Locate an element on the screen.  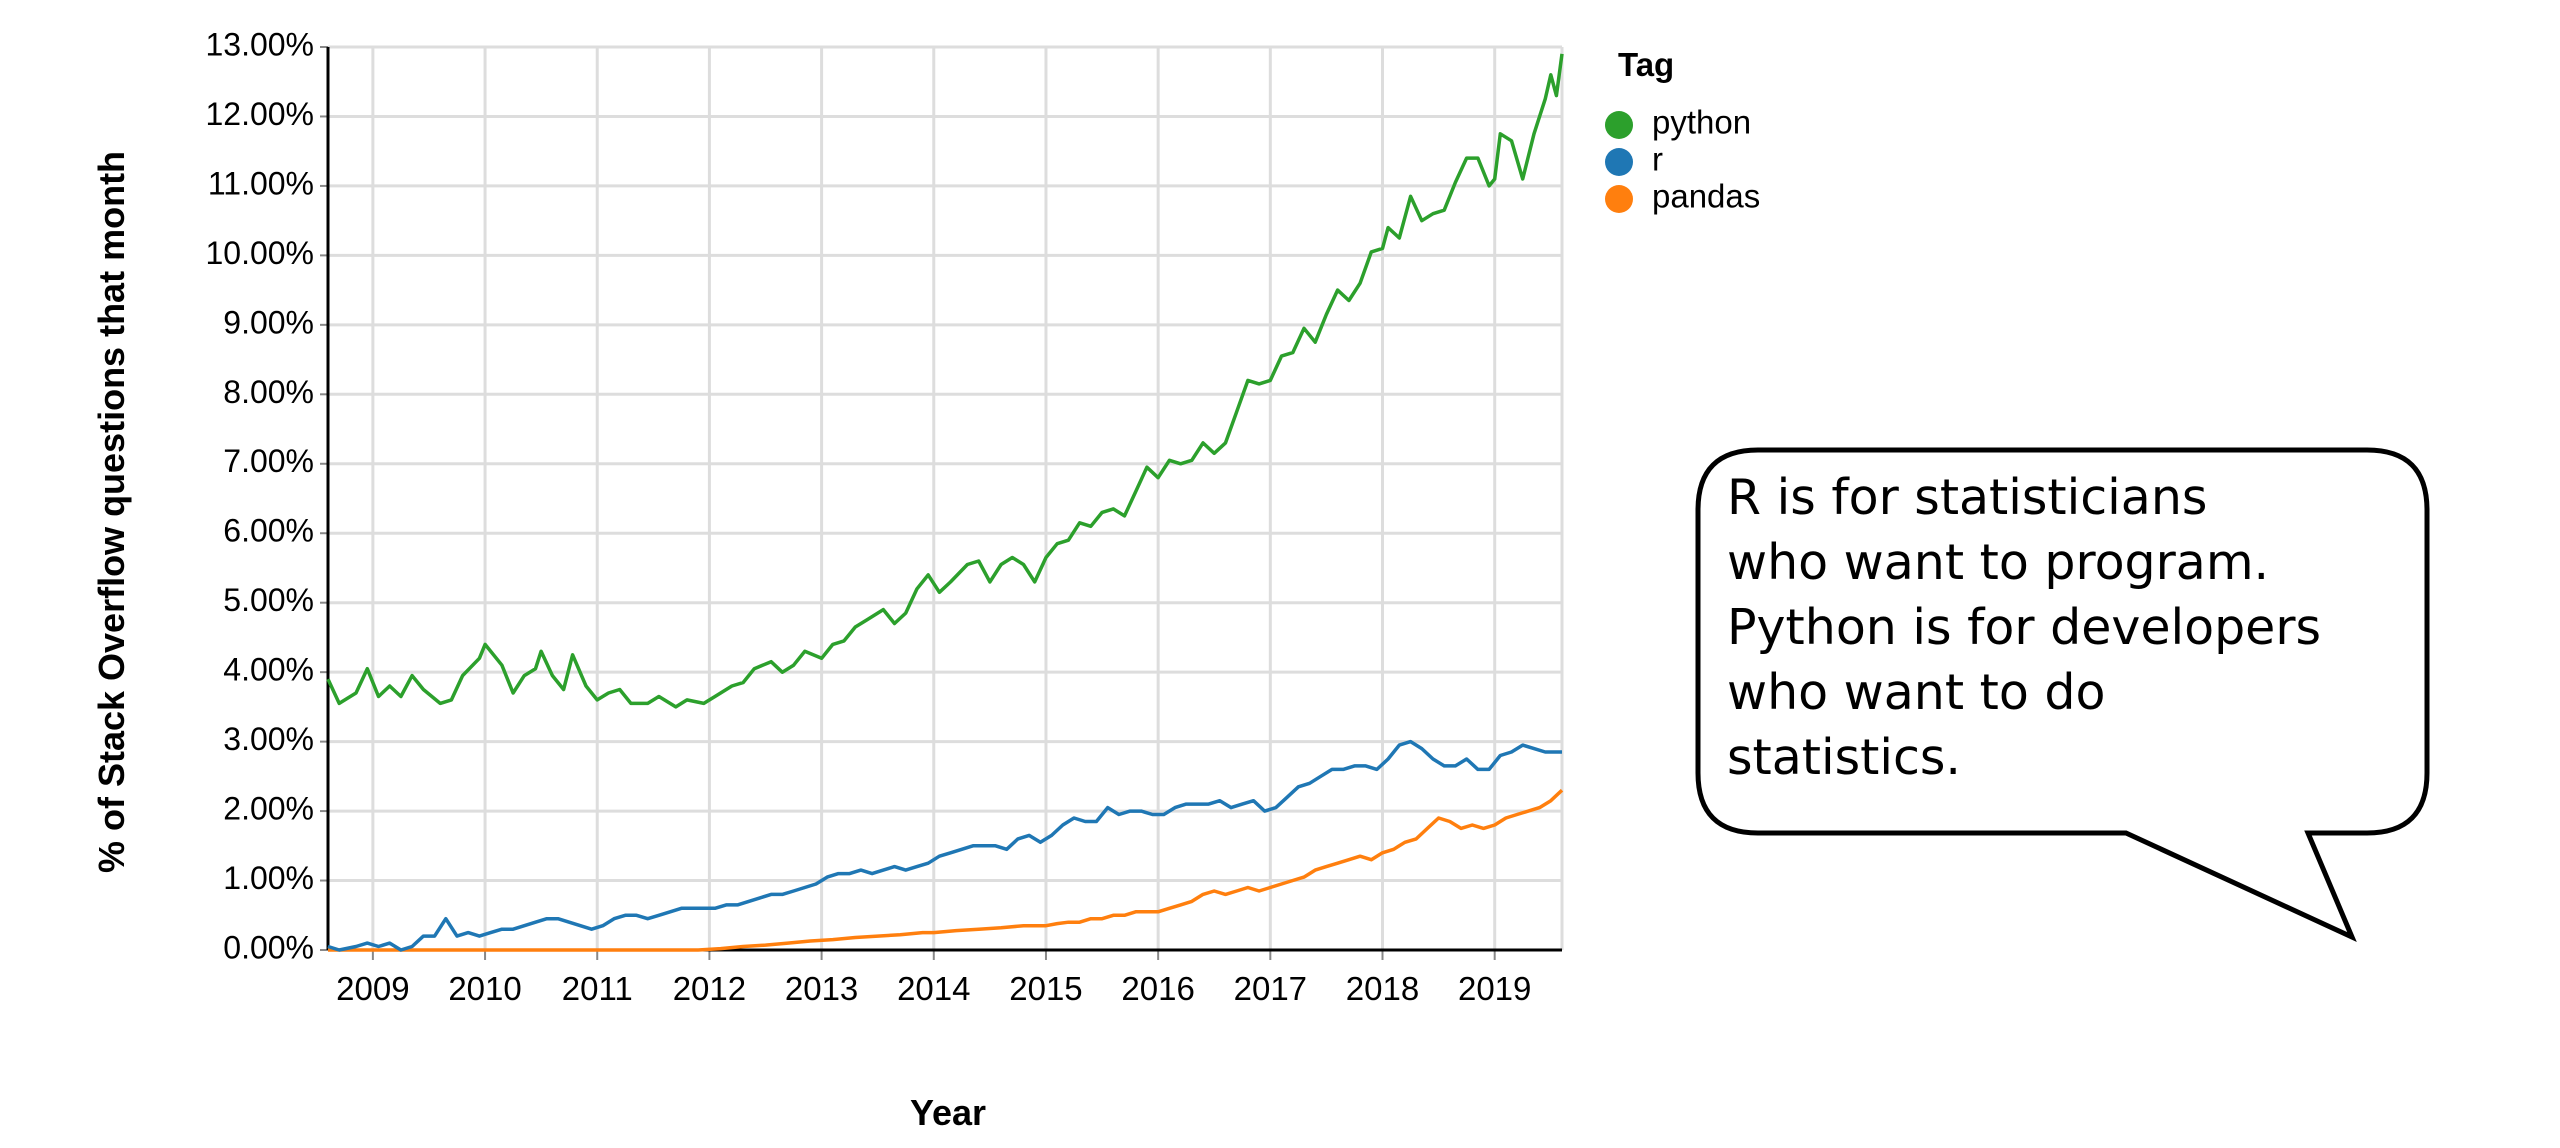
legend-label-pandas: pandas is located at coordinates (1706, 196).